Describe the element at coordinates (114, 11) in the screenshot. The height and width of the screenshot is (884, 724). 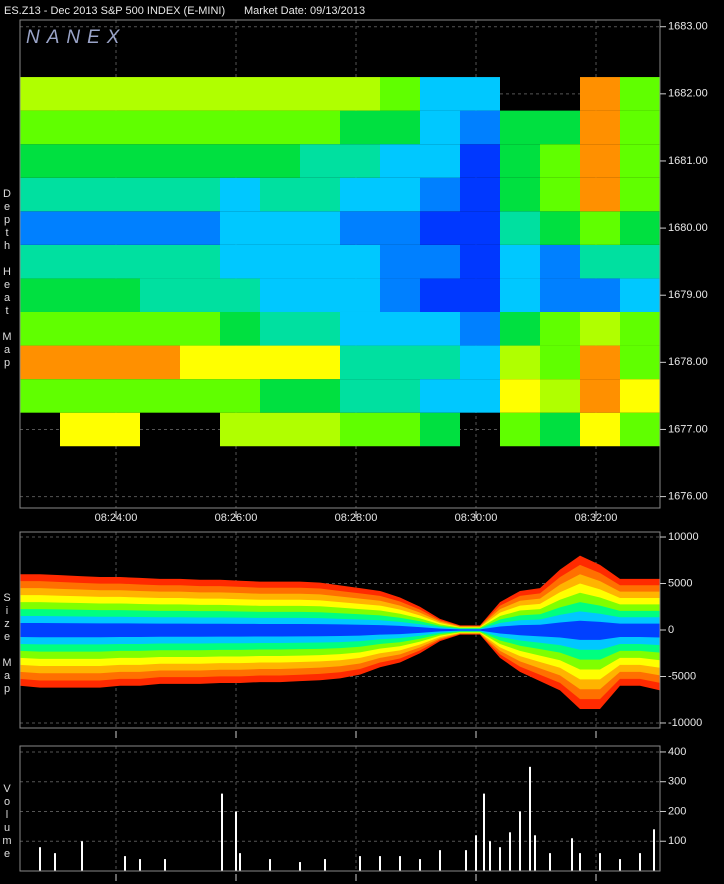
I see `chart-title: ES.Z13 - Dec 2013 S&P 500 INDEX (E-MINI)` at that location.